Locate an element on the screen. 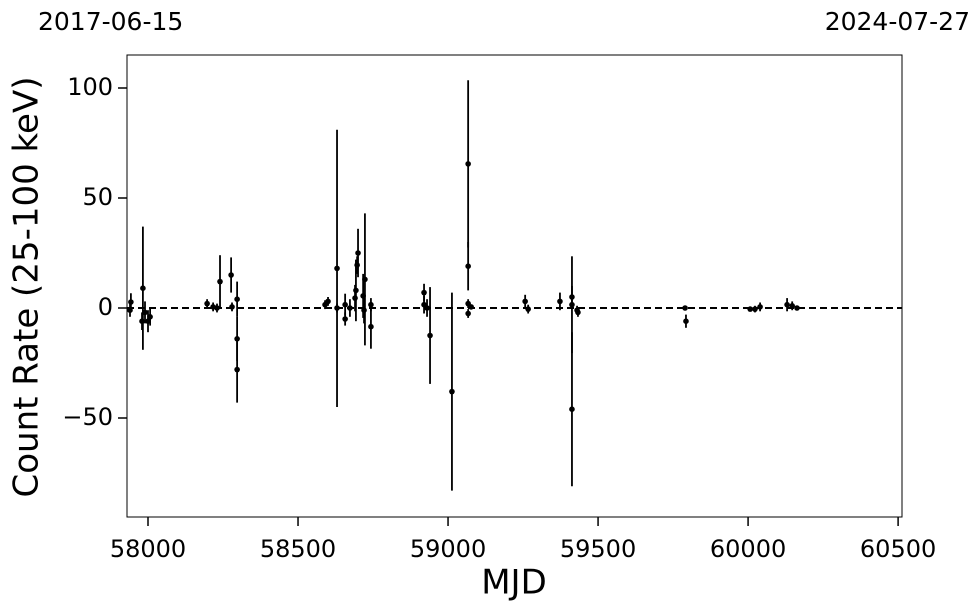 This screenshot has width=980, height=613. x-axis-label: MJD is located at coordinates (514, 583).